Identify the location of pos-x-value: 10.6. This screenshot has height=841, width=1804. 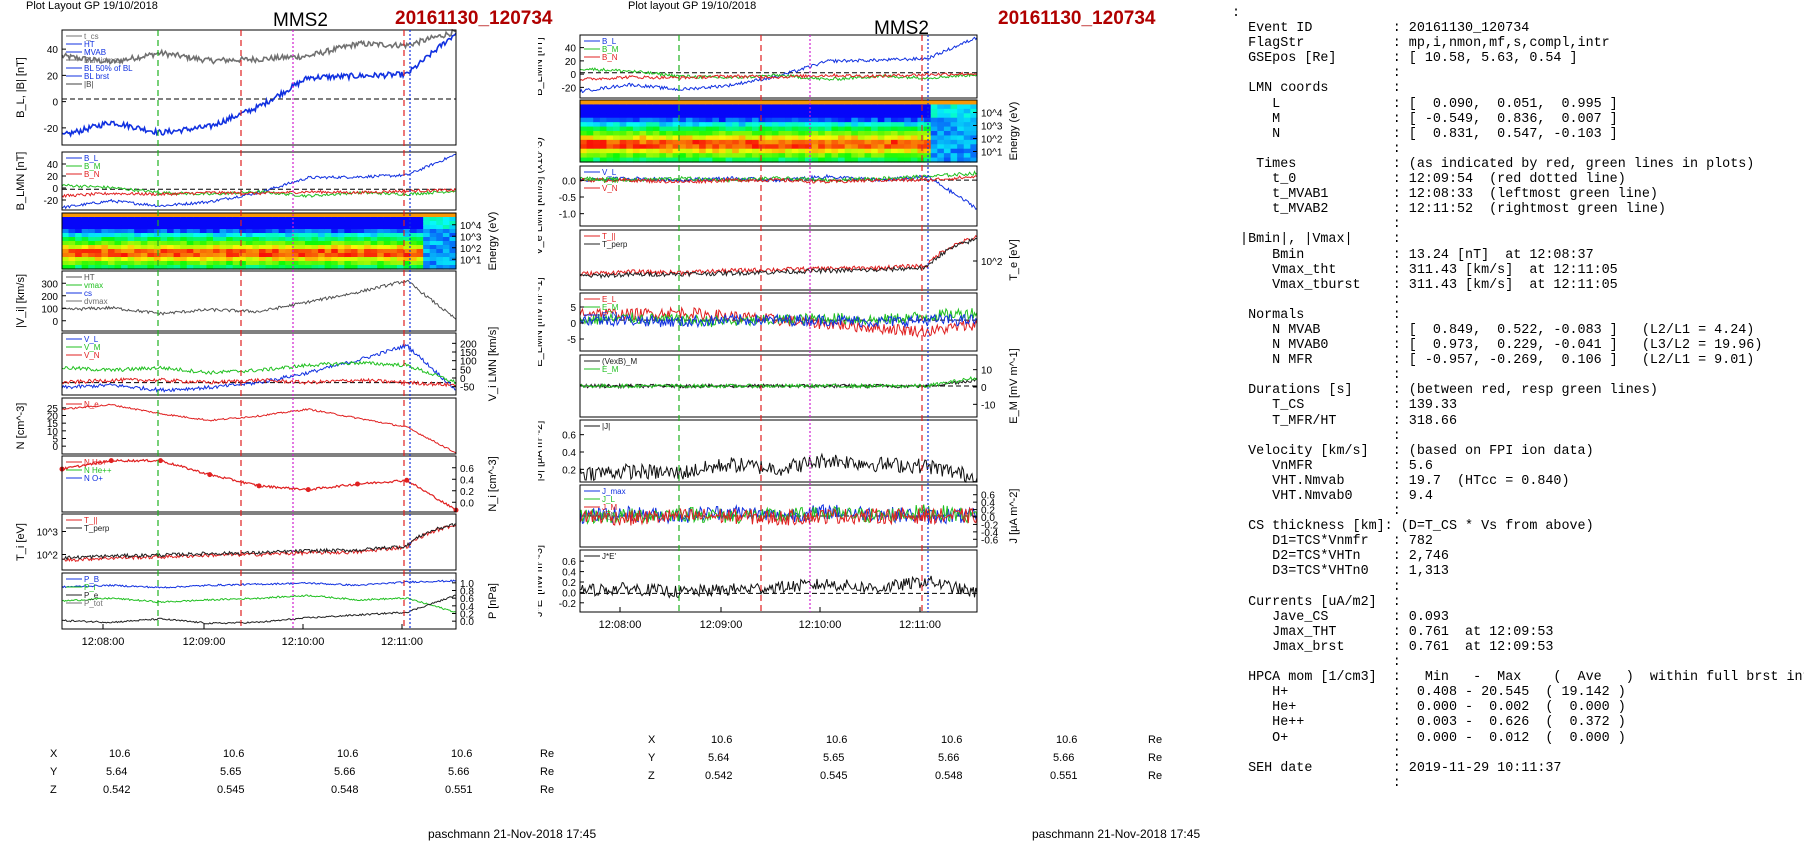
(837, 740).